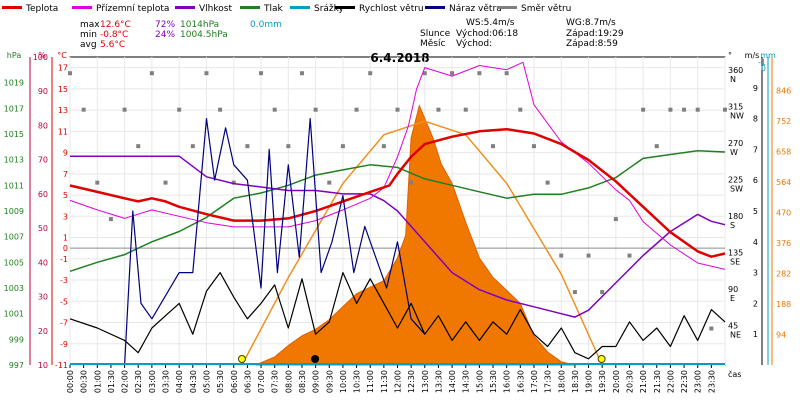 This screenshot has height=400, width=800. I want to click on time-tick-label: 21:30, so click(657, 381).